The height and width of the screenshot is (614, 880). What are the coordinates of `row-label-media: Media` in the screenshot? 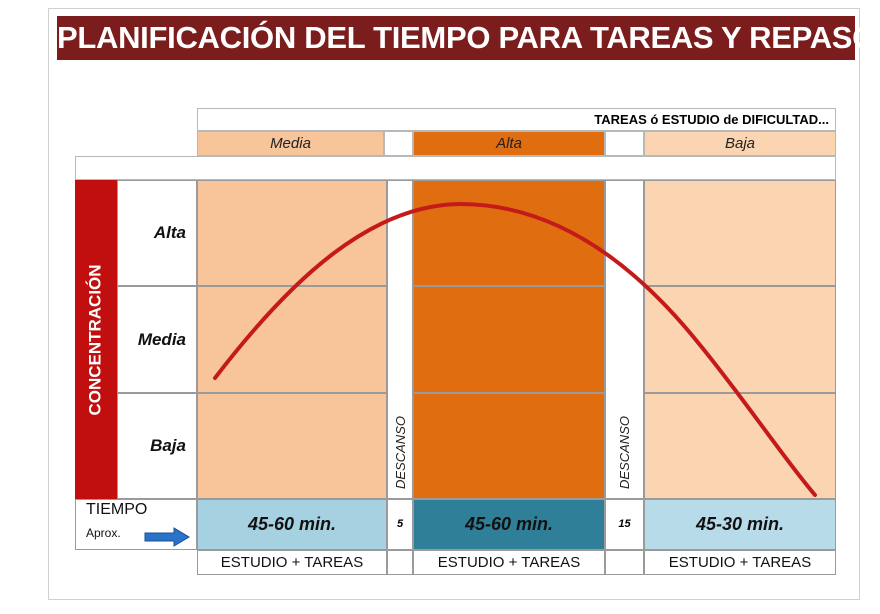 It's located at (157, 339).